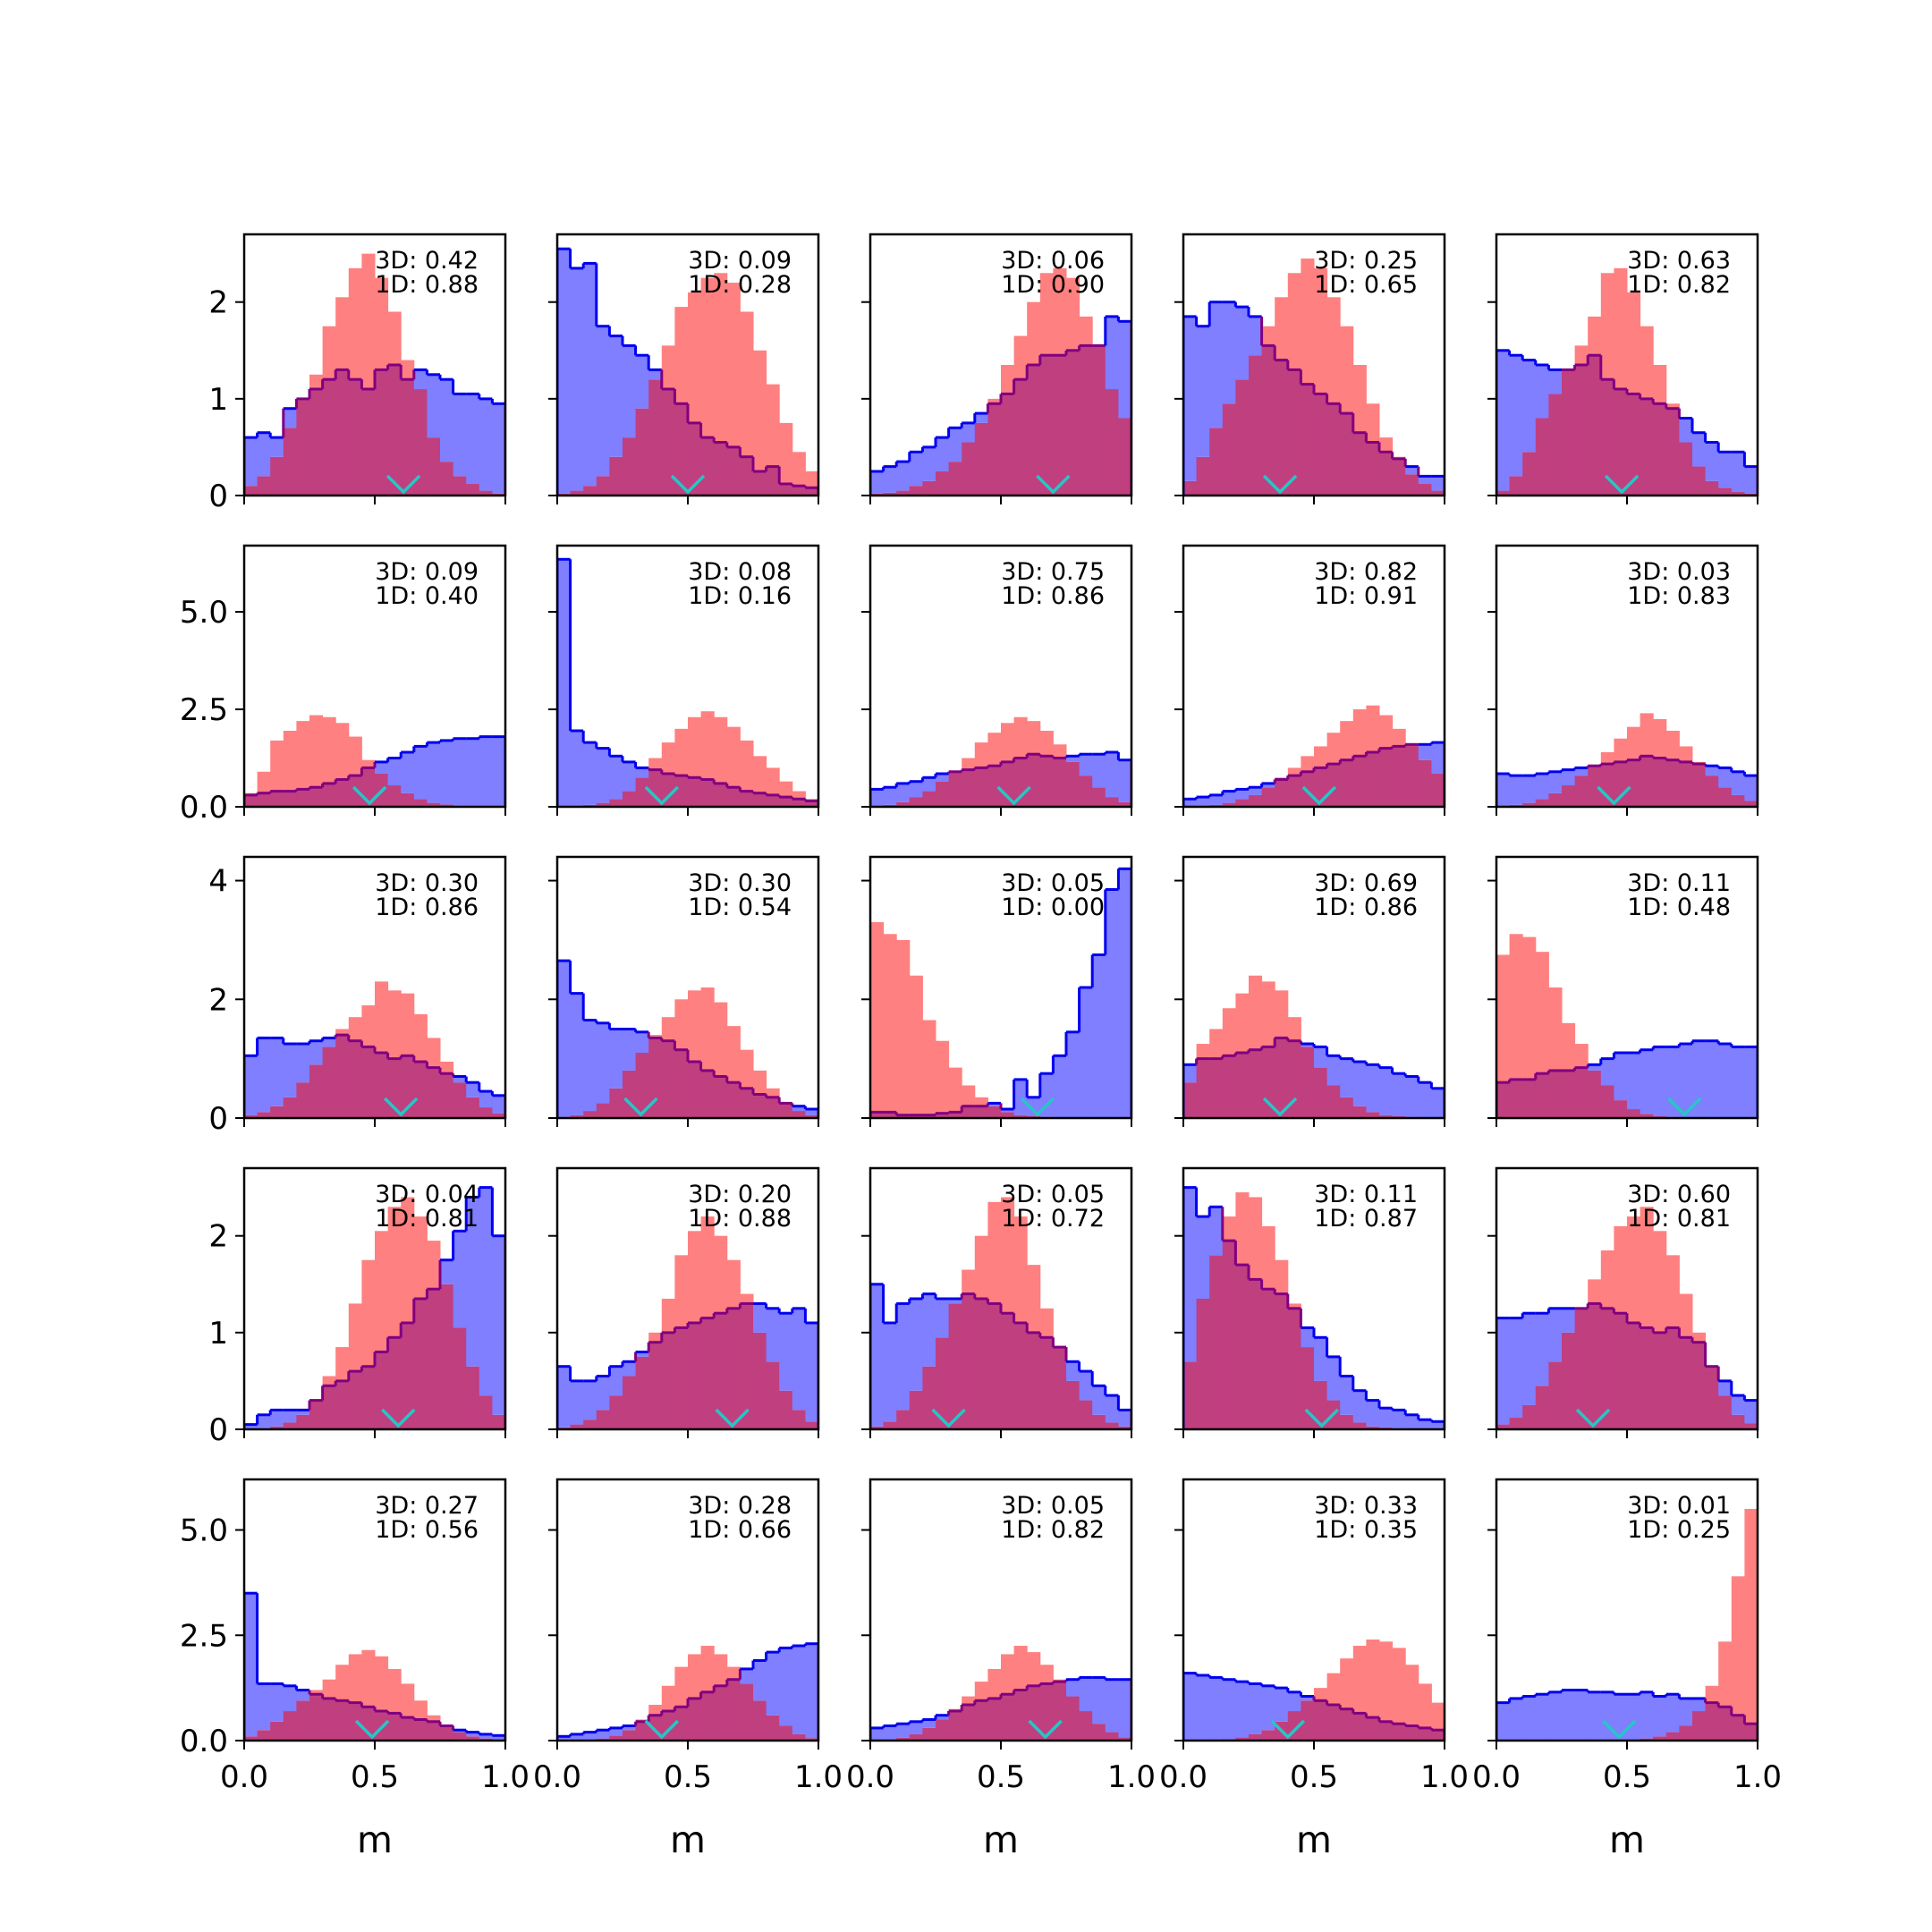 The image size is (1932, 1932). I want to click on annotation-3d: 3D: 0.33, so click(1366, 1506).